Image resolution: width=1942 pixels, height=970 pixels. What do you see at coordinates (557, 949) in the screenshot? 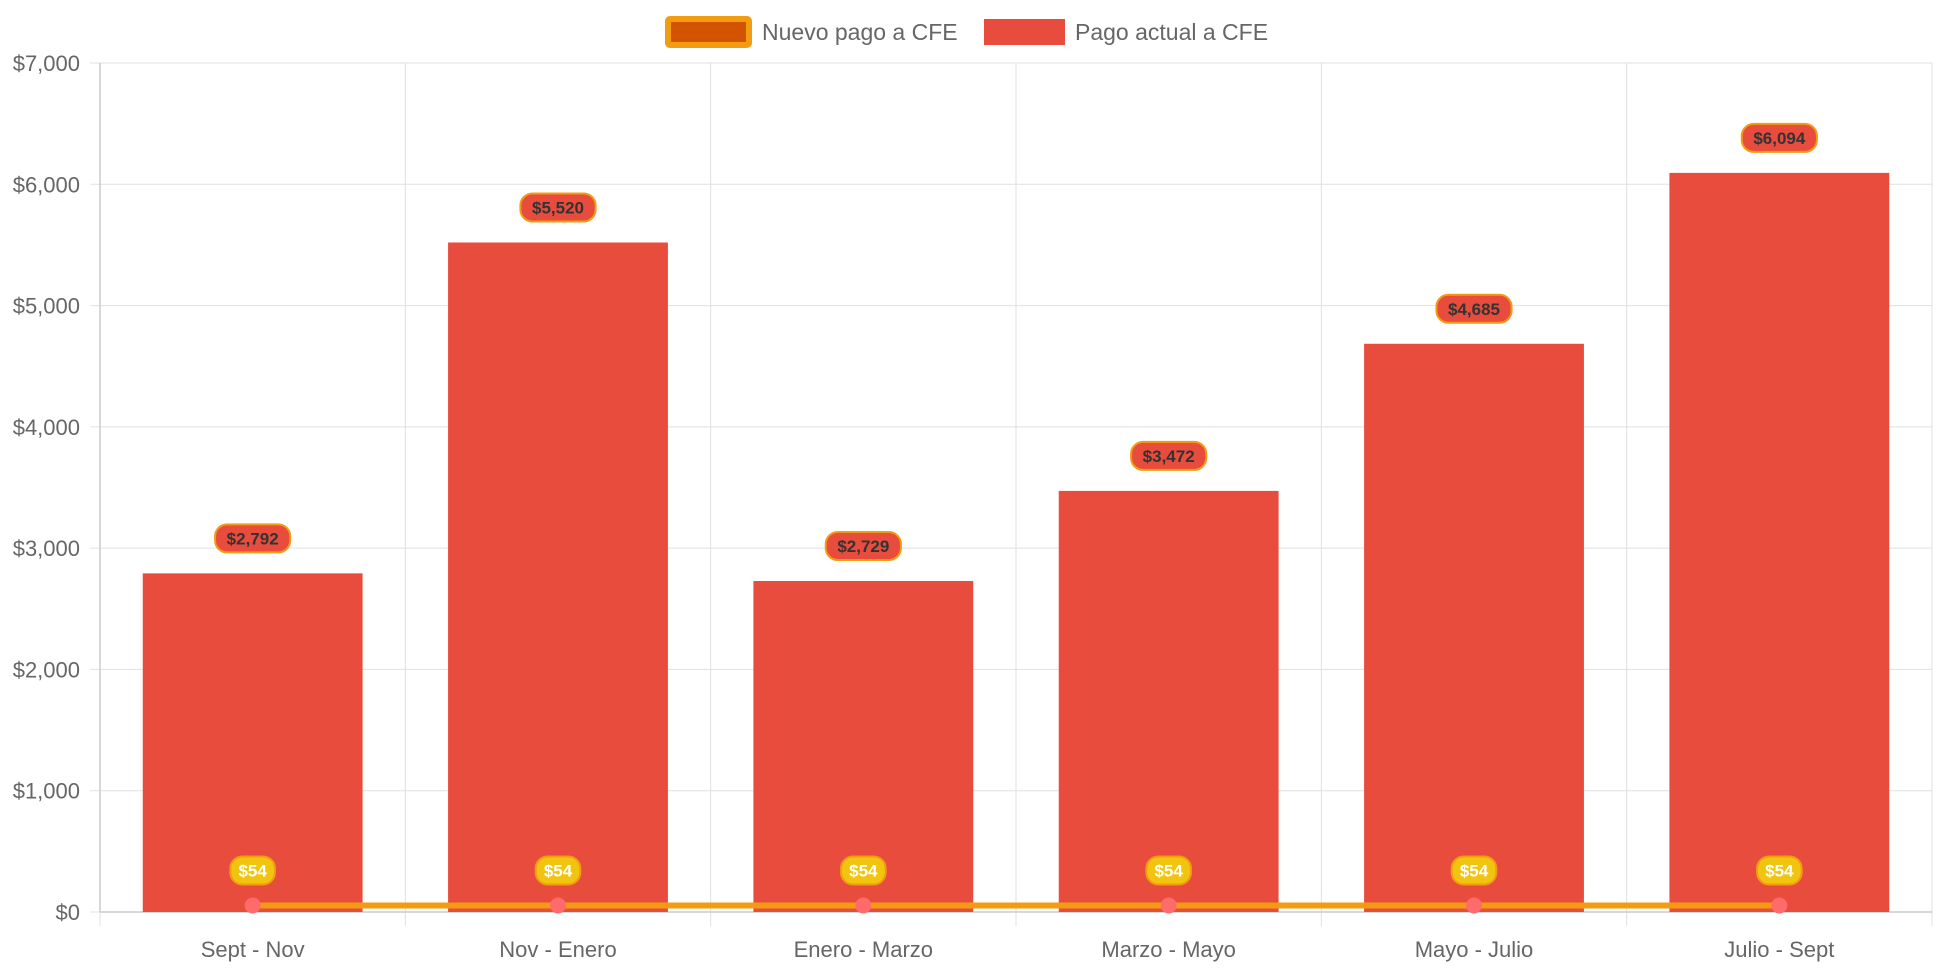
I see `x-tick-label: Nov - Enero` at bounding box center [557, 949].